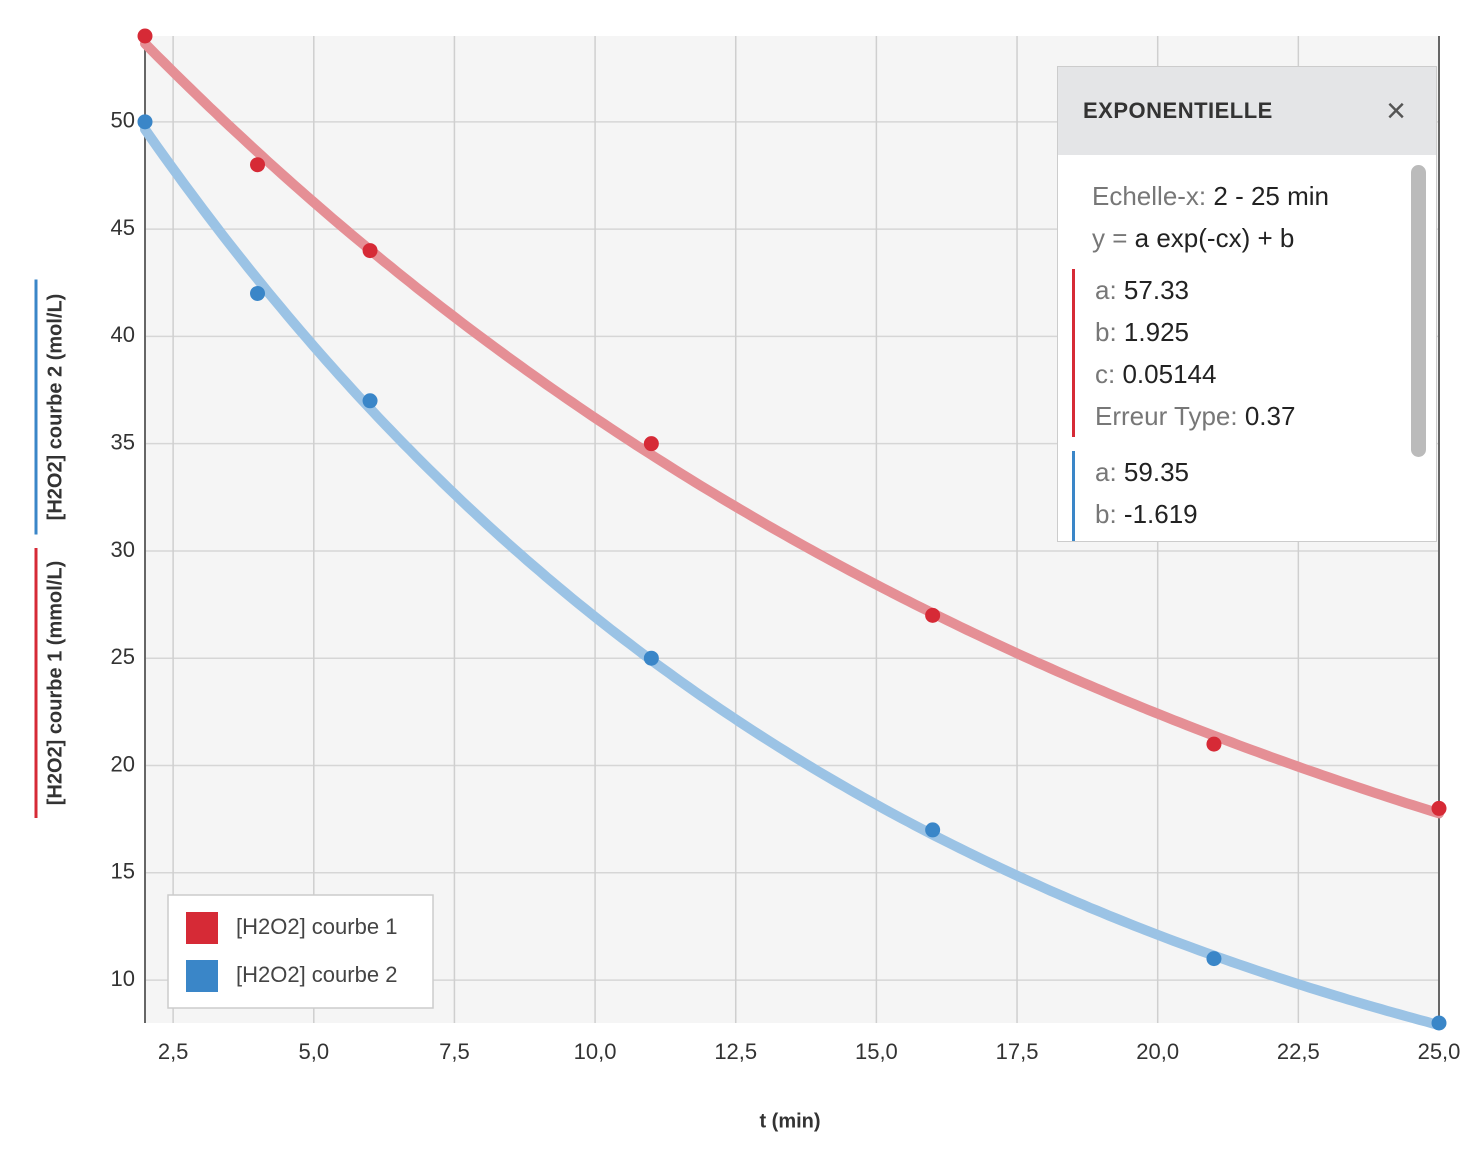  What do you see at coordinates (316, 926) in the screenshot?
I see `legend-label: [H2O2] courbe 1` at bounding box center [316, 926].